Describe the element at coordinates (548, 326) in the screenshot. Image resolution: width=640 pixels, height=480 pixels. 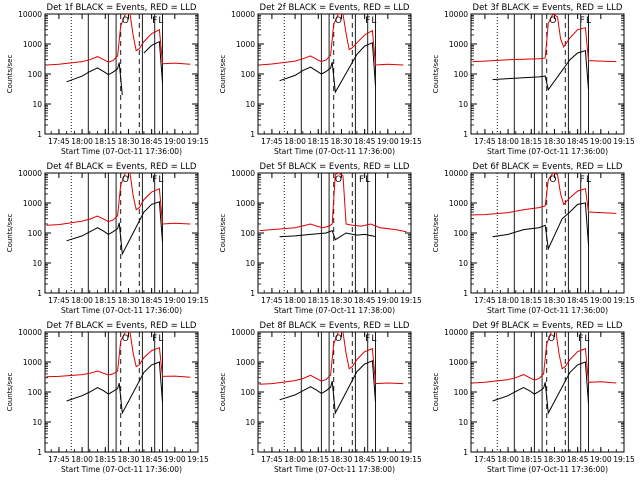
I see `panel-title: Det 9f BLACK = Events, RED = LLD` at that location.